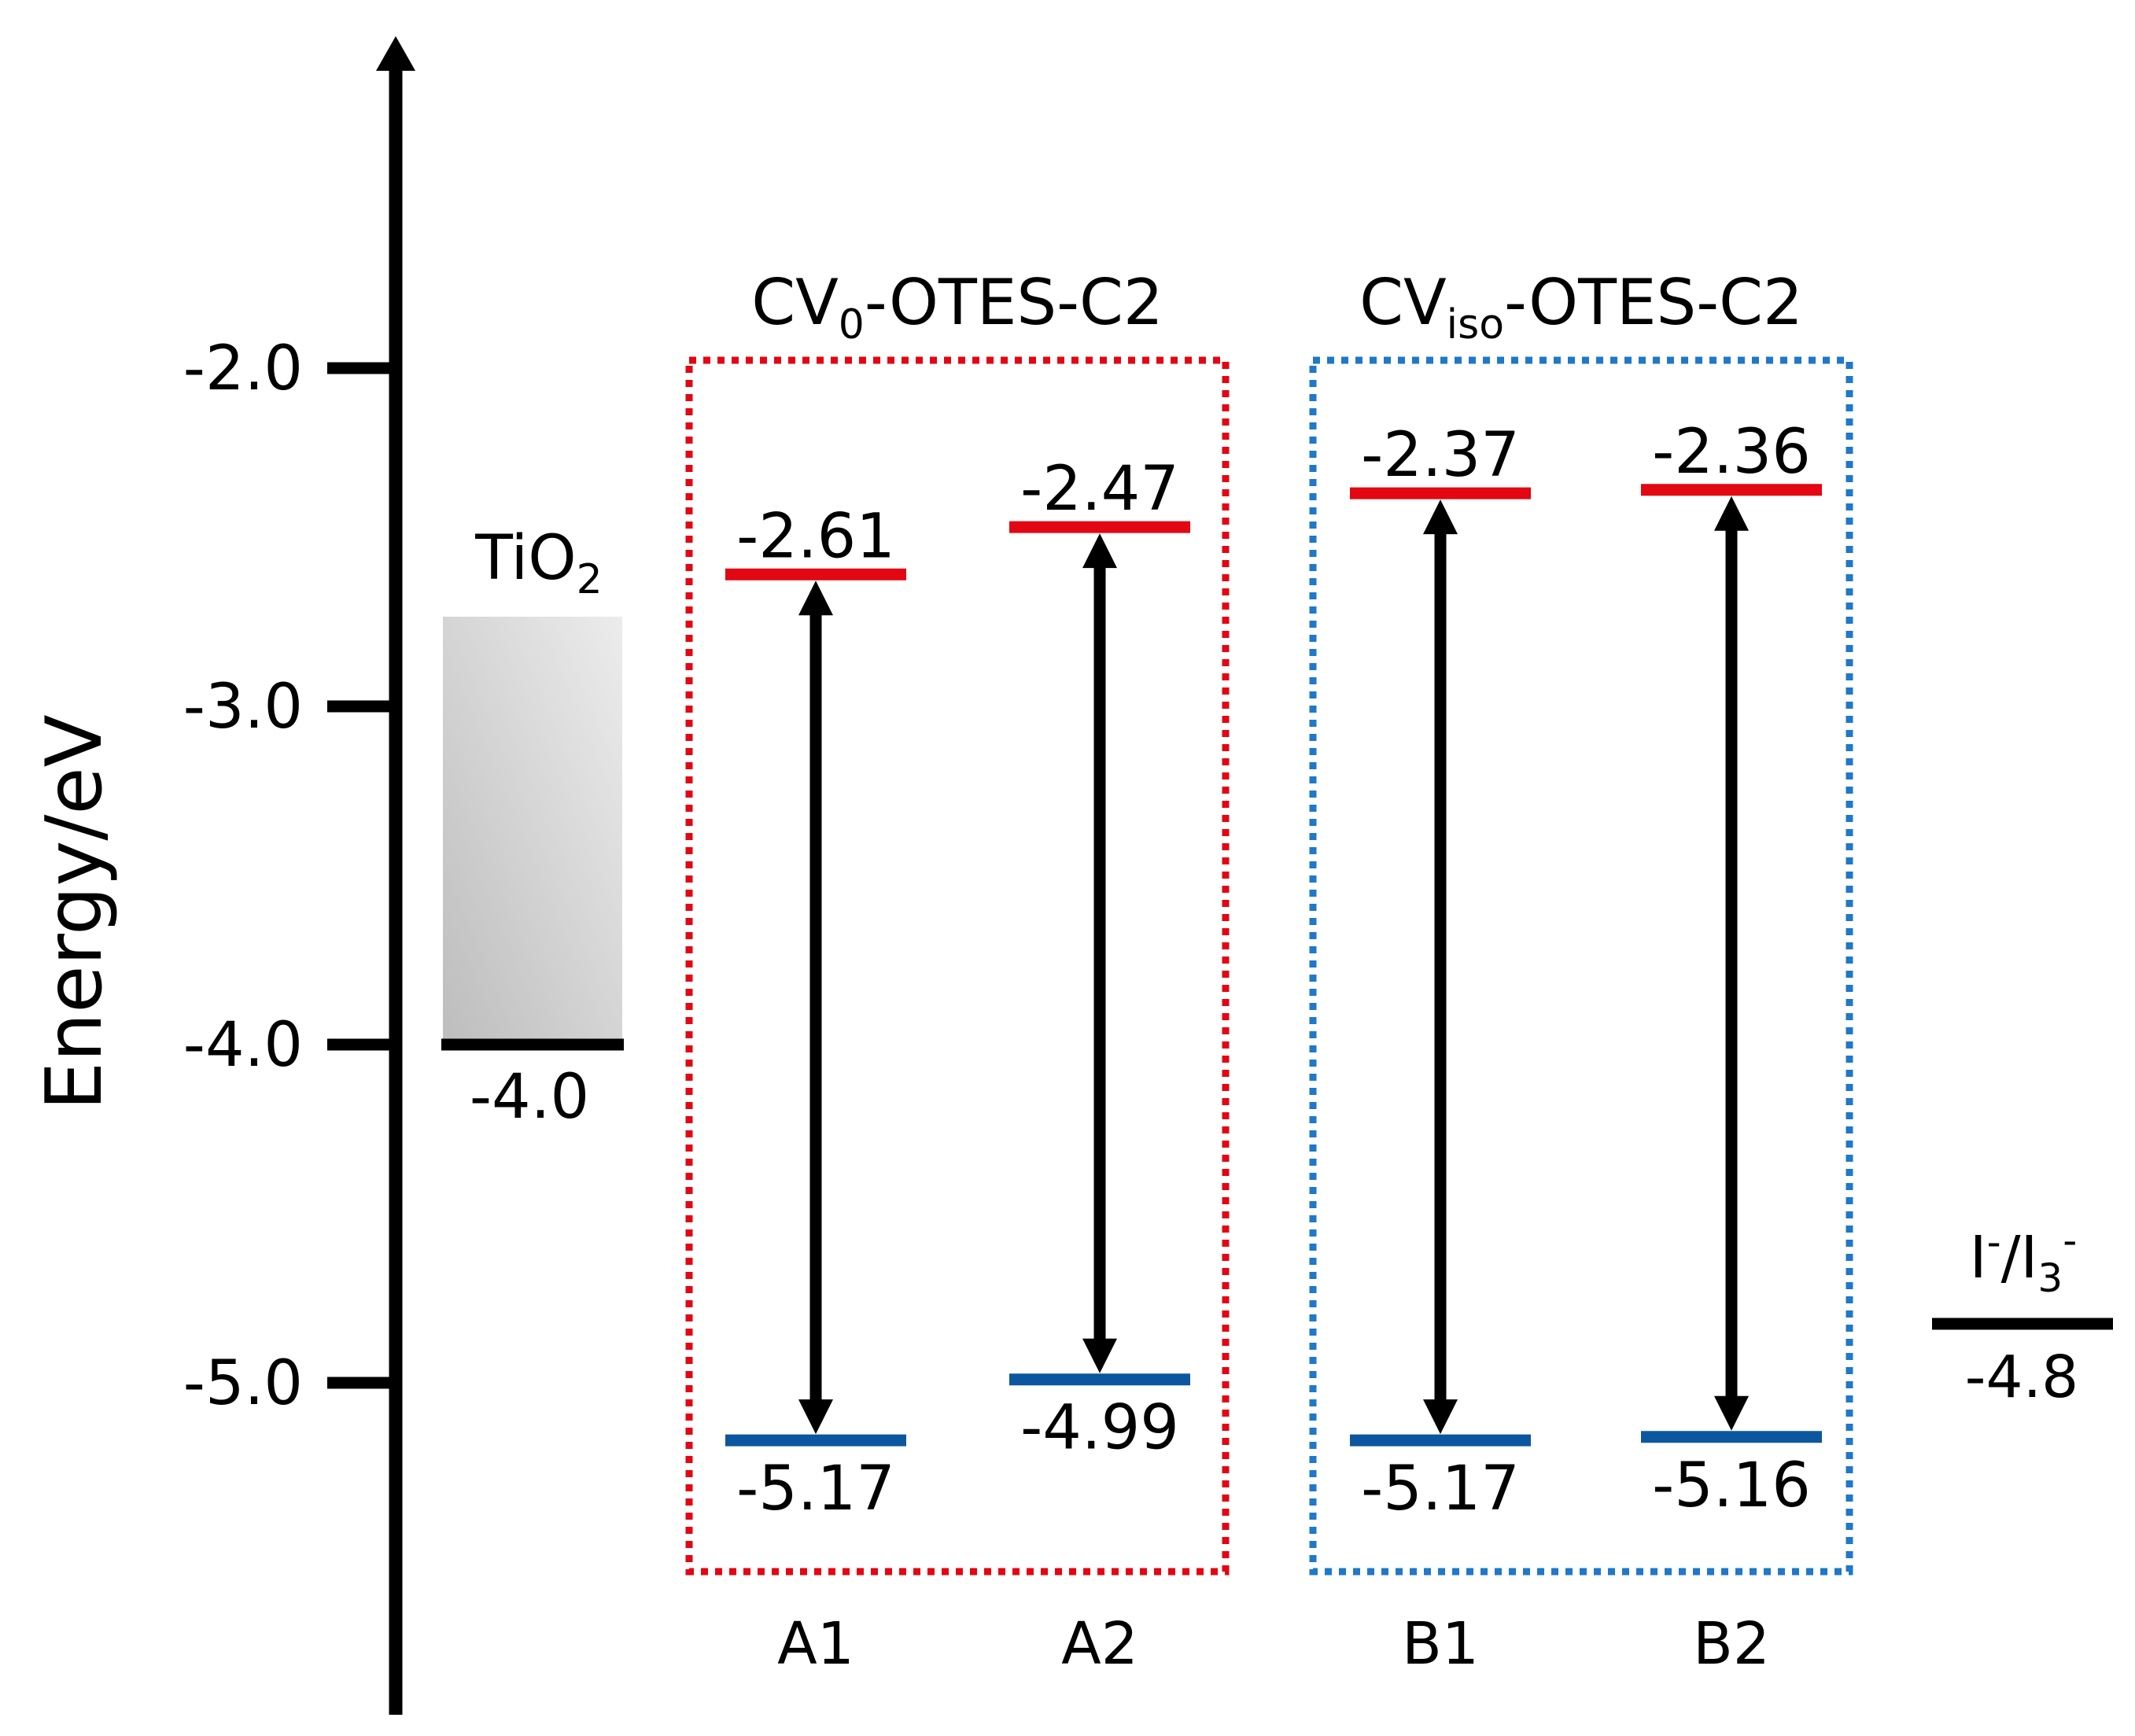 The height and width of the screenshot is (1736, 2135). I want to click on tio2-group: TiO2 -4.0, so click(532, 828).